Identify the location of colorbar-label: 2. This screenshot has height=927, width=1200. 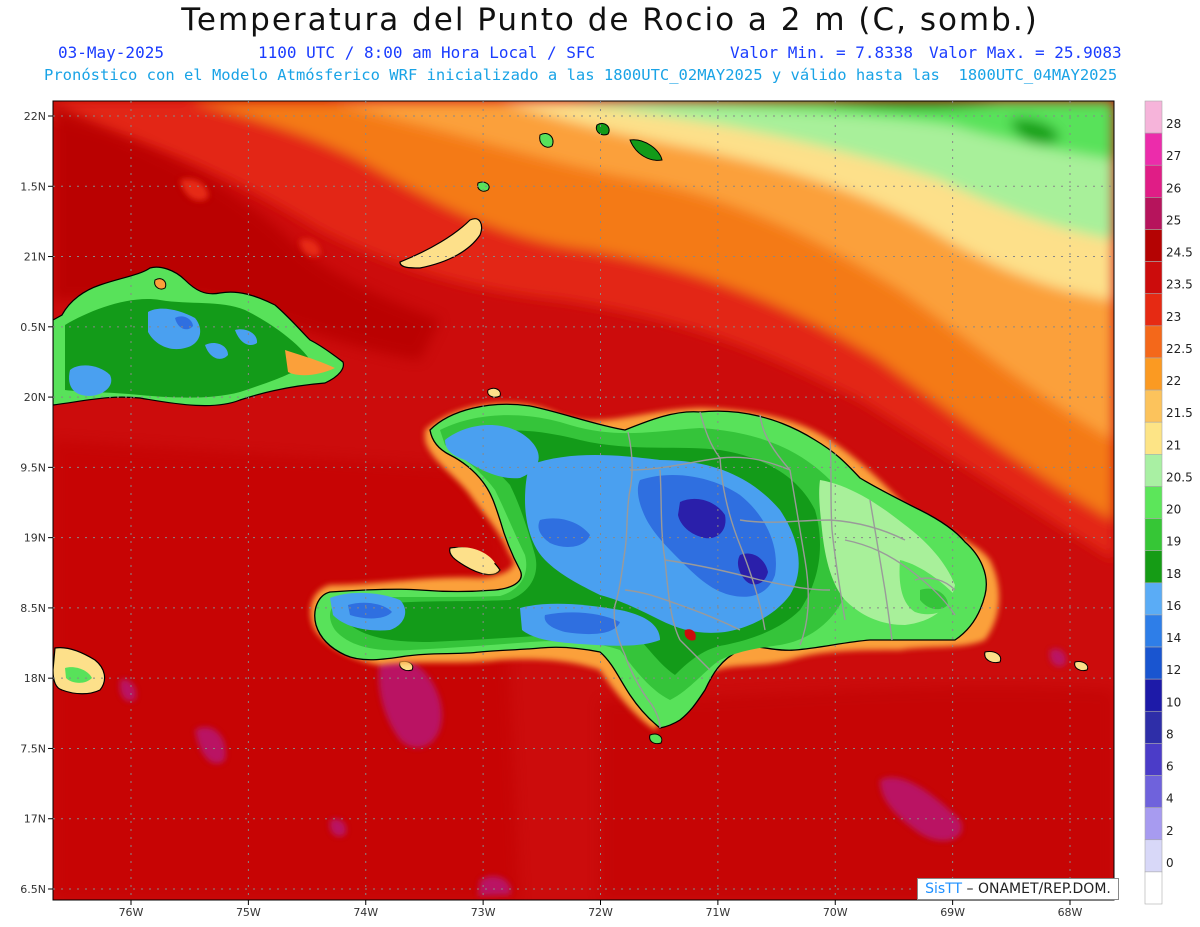
(1170, 831).